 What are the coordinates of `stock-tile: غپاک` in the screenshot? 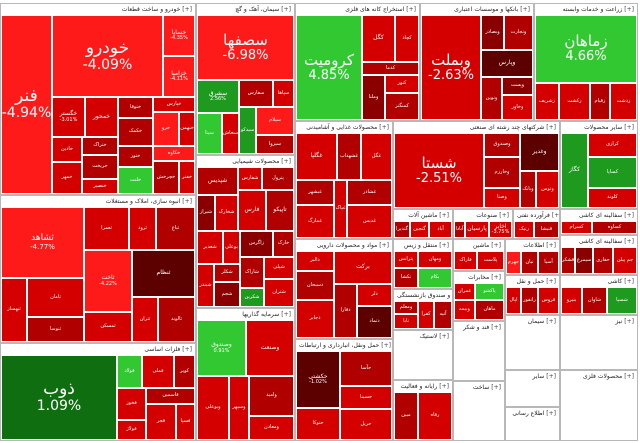 It's located at (340, 209).